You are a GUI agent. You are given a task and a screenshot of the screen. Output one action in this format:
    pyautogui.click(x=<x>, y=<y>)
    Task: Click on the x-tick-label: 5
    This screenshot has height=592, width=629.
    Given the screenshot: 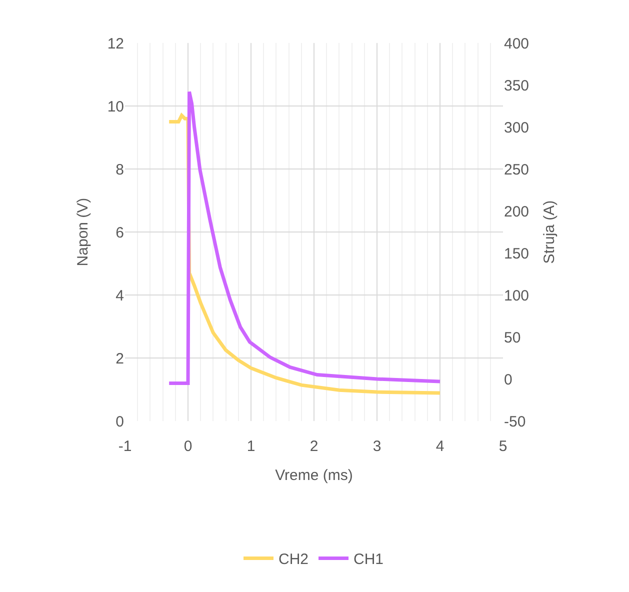 What is the action you would take?
    pyautogui.click(x=503, y=446)
    